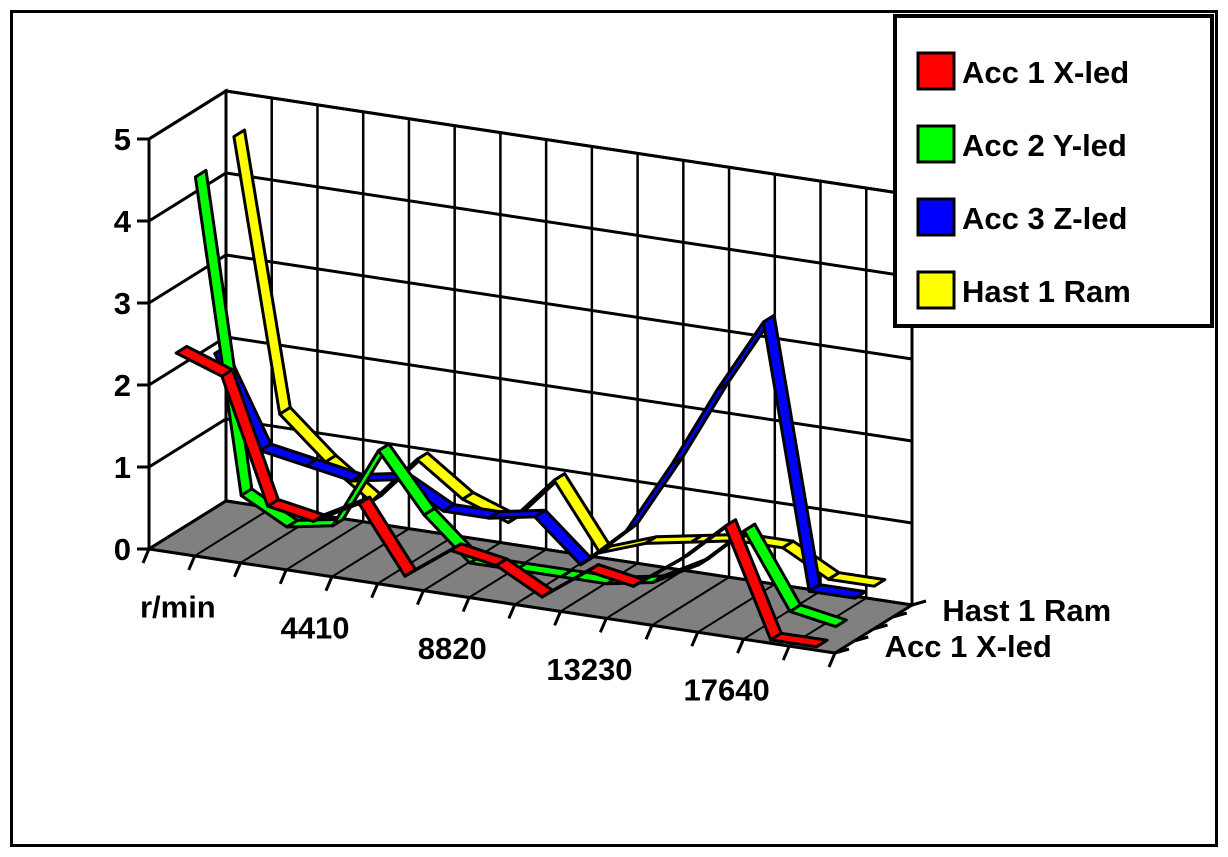 This screenshot has width=1228, height=857. Describe the element at coordinates (452, 648) in the screenshot. I see `x-tick-label: 8820` at that location.